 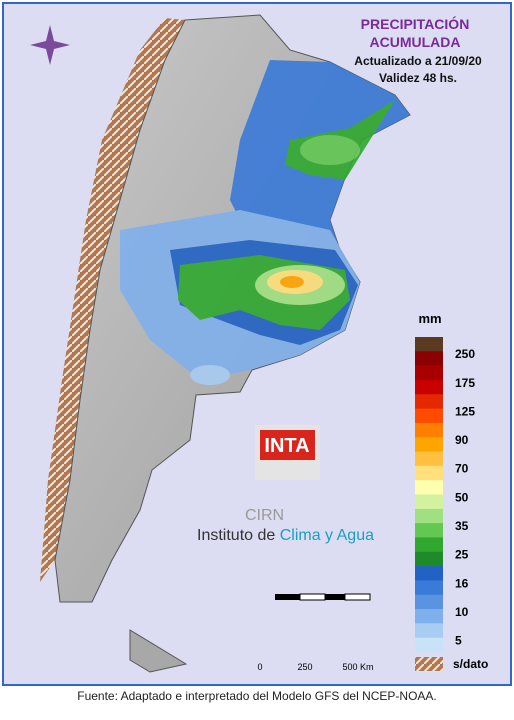 What do you see at coordinates (470, 664) in the screenshot?
I see `no-data-label: s/dato` at bounding box center [470, 664].